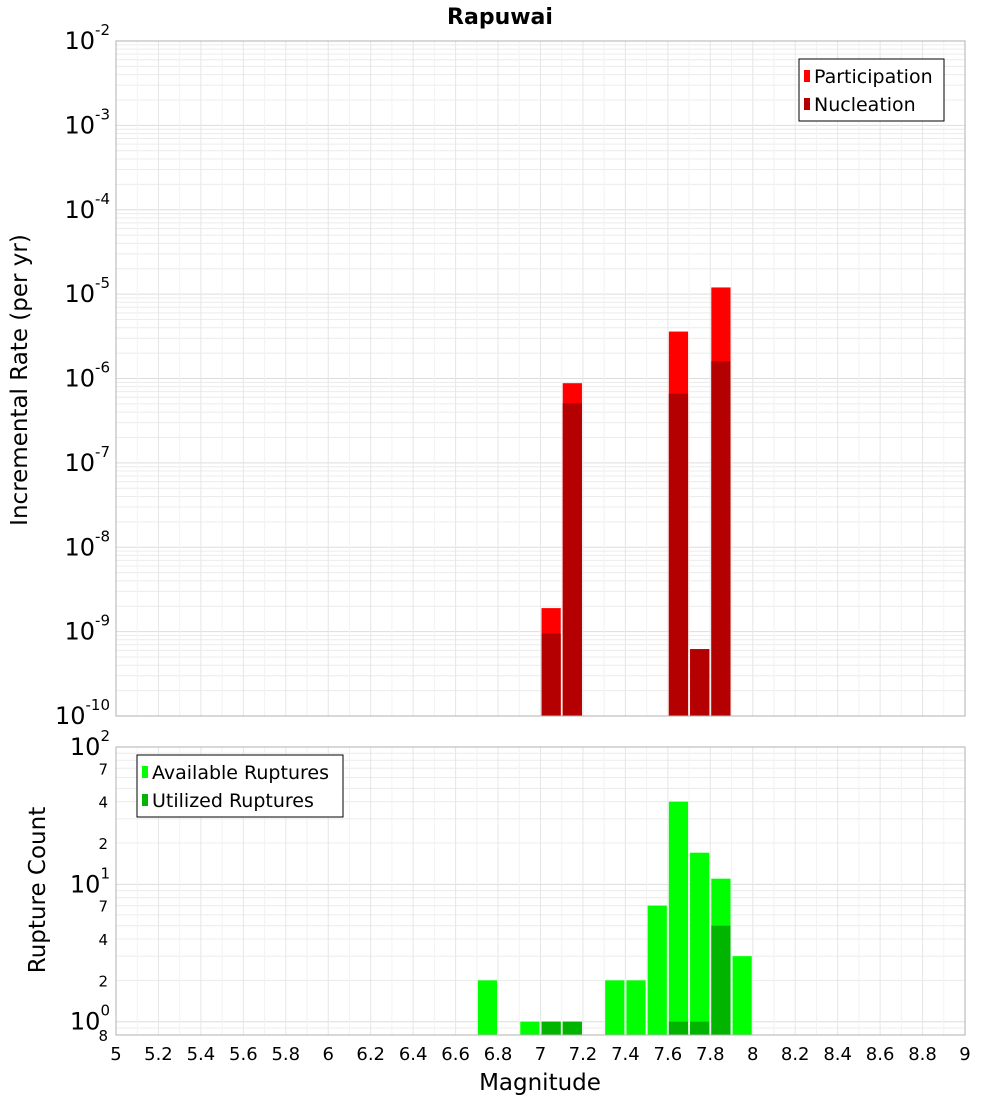 Image resolution: width=1000 pixels, height=1100 pixels. What do you see at coordinates (922, 1054) in the screenshot?
I see `x-tick-label: 8.8` at bounding box center [922, 1054].